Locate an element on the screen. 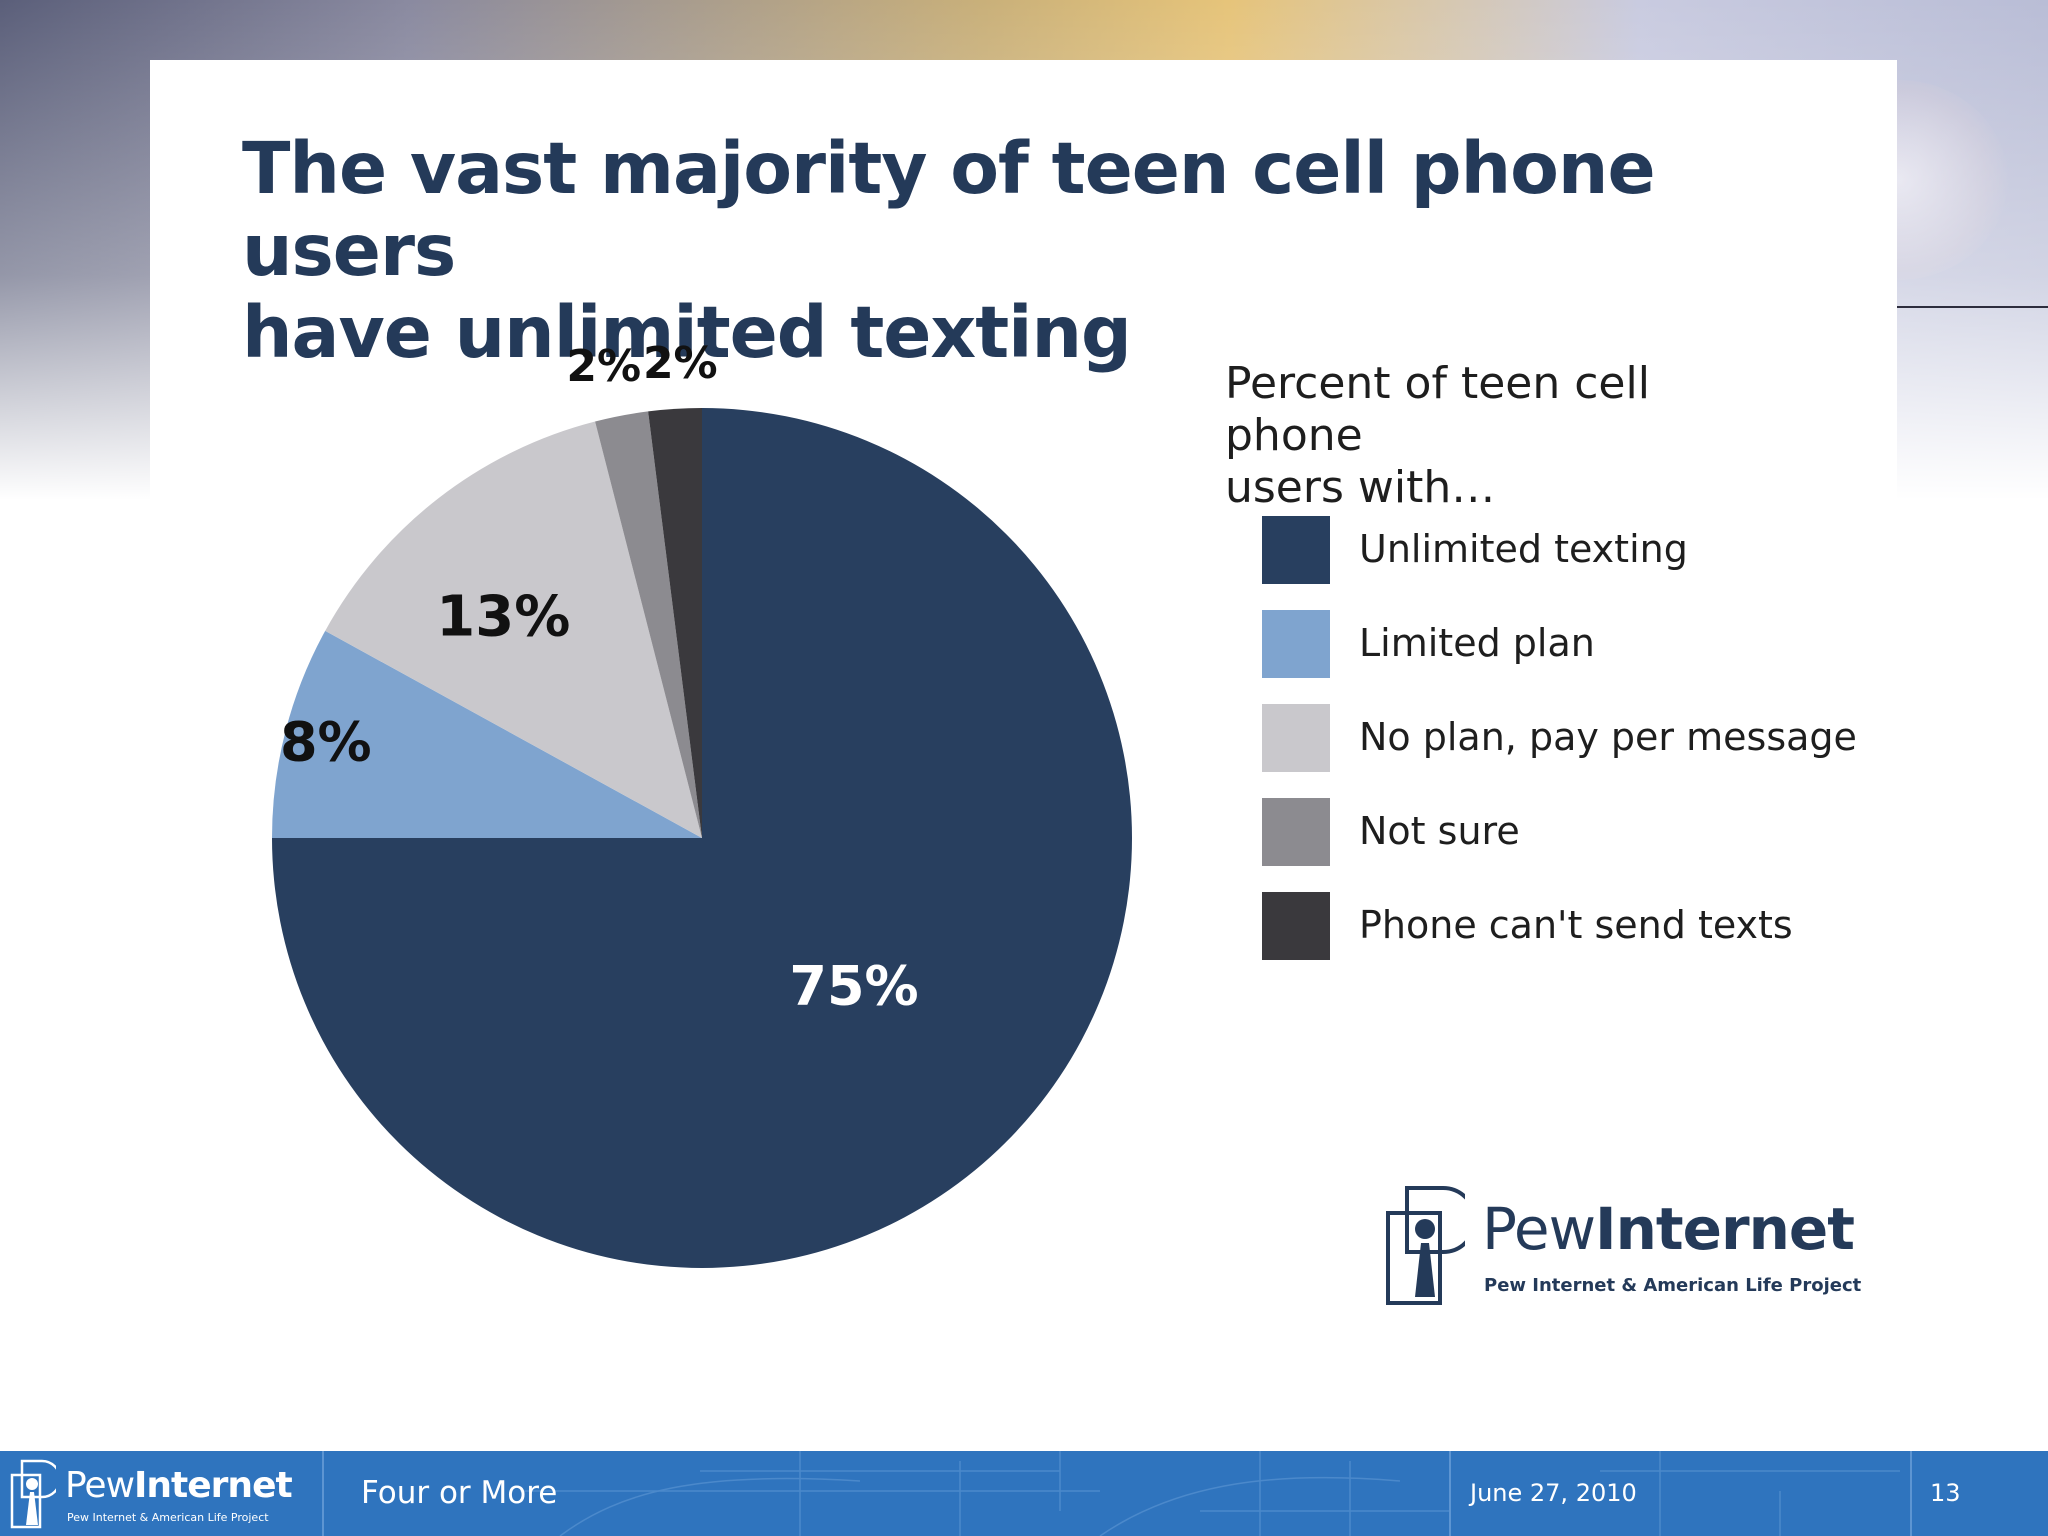 The width and height of the screenshot is (2048, 1536). pie-slice-not-sure is located at coordinates (648, 624).